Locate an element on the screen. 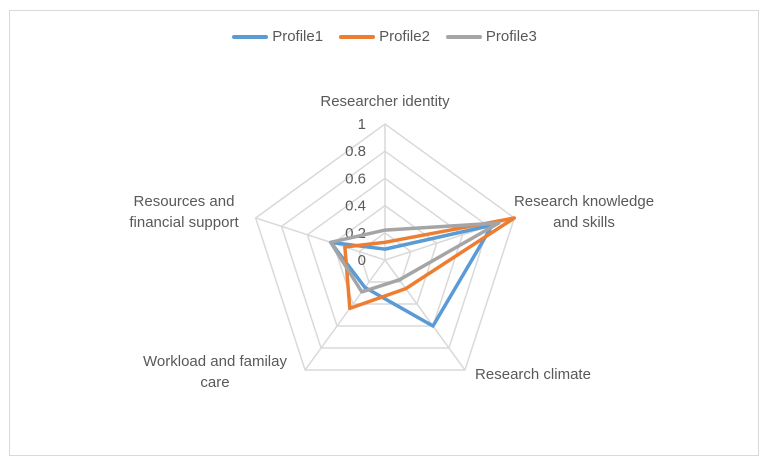 Image resolution: width=769 pixels, height=468 pixels. category-label-3-line-0: Workload and familay is located at coordinates (215, 361).